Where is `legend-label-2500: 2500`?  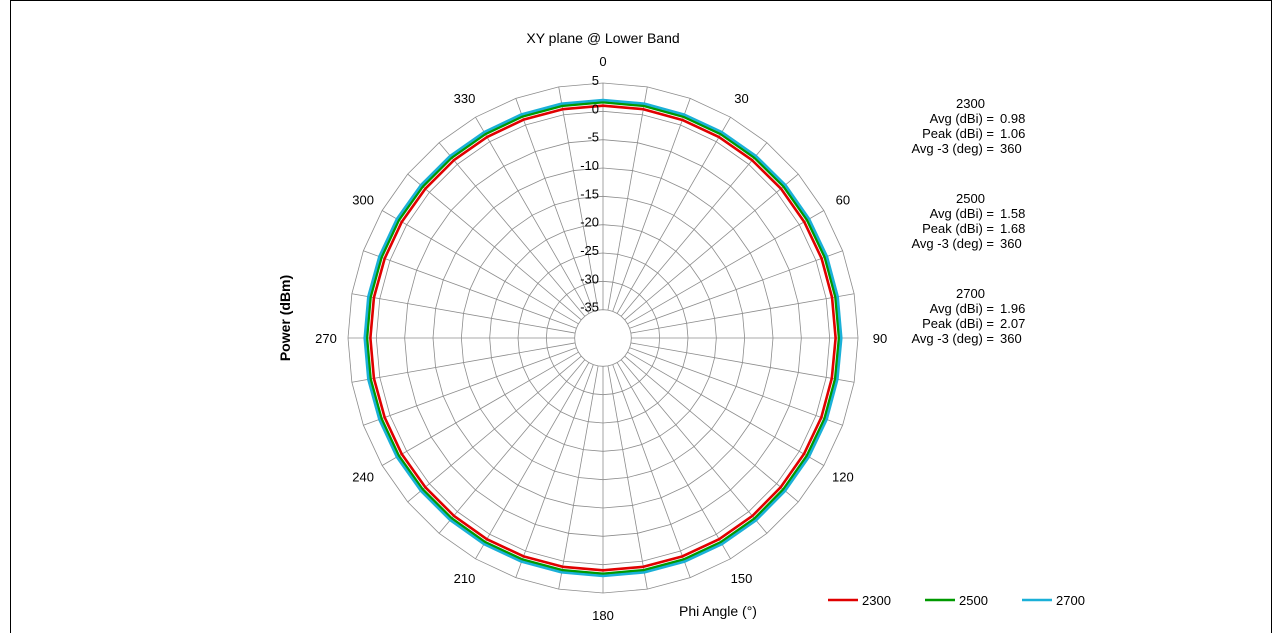 legend-label-2500: 2500 is located at coordinates (973, 600).